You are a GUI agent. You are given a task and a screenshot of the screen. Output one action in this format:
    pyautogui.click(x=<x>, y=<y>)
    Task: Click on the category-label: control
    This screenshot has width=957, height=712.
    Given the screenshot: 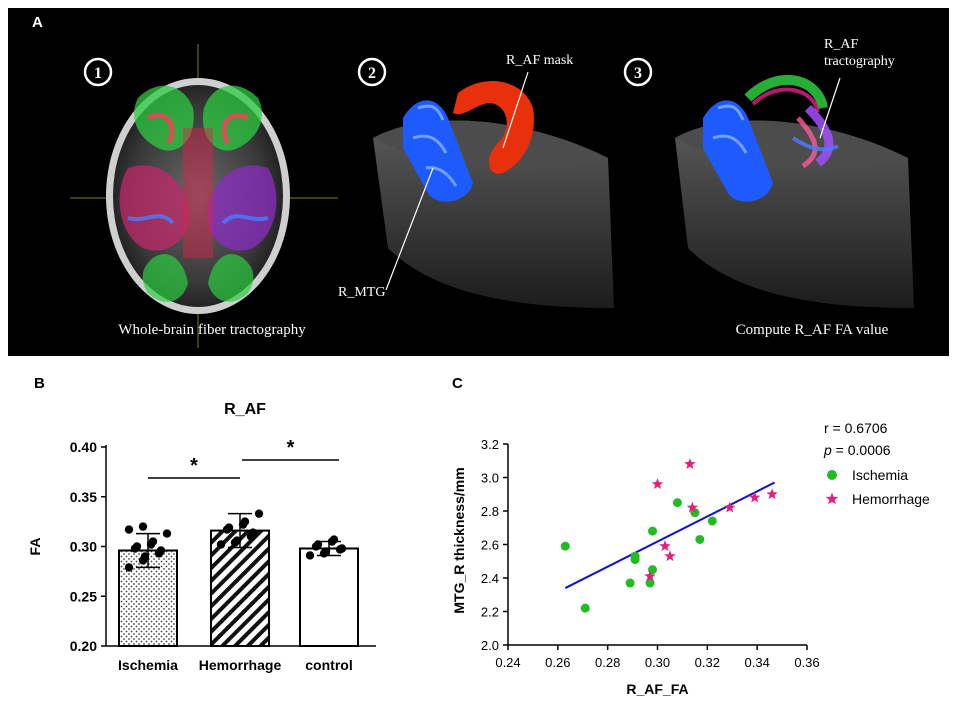 What is the action you would take?
    pyautogui.click(x=328, y=665)
    